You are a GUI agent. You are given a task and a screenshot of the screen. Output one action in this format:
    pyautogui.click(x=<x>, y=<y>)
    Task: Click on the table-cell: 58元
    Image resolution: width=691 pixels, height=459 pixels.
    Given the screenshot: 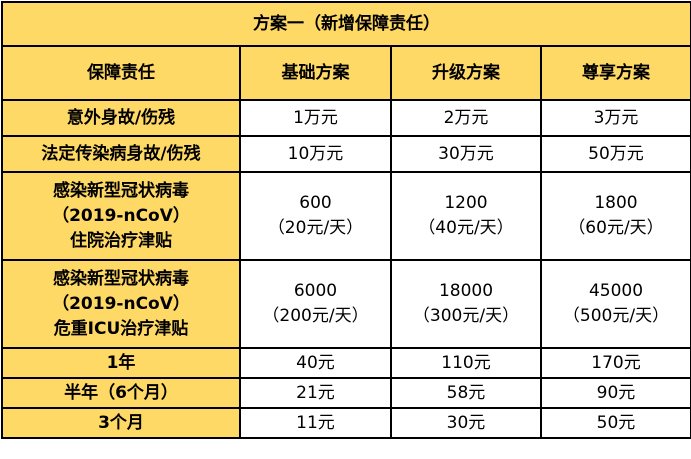 What is the action you would take?
    pyautogui.click(x=466, y=393)
    